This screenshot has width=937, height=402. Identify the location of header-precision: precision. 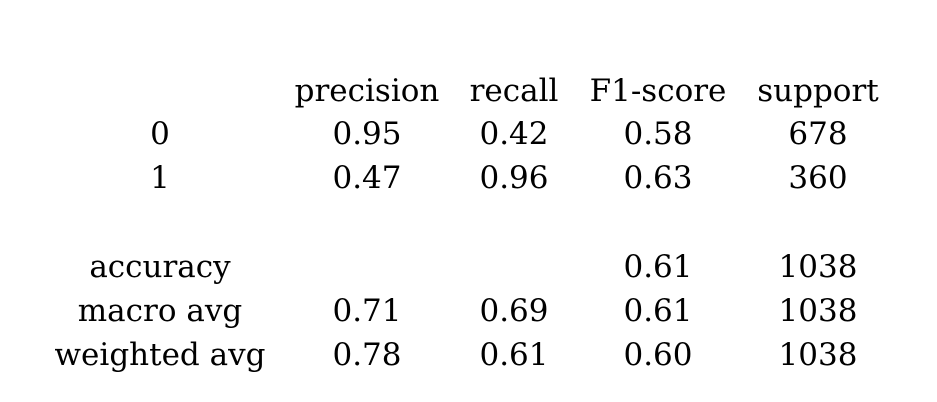
(367, 91).